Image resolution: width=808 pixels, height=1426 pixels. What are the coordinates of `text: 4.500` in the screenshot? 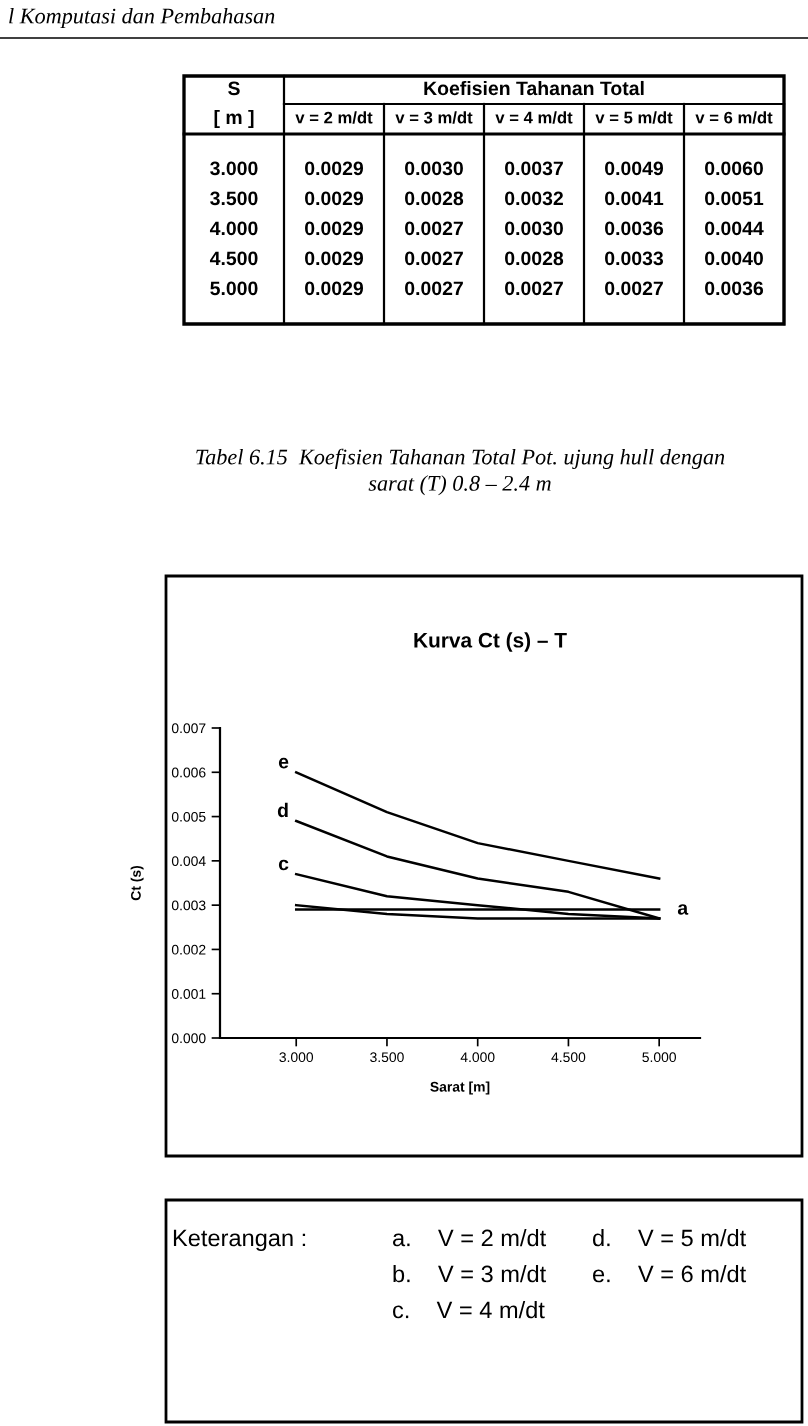 It's located at (233, 258).